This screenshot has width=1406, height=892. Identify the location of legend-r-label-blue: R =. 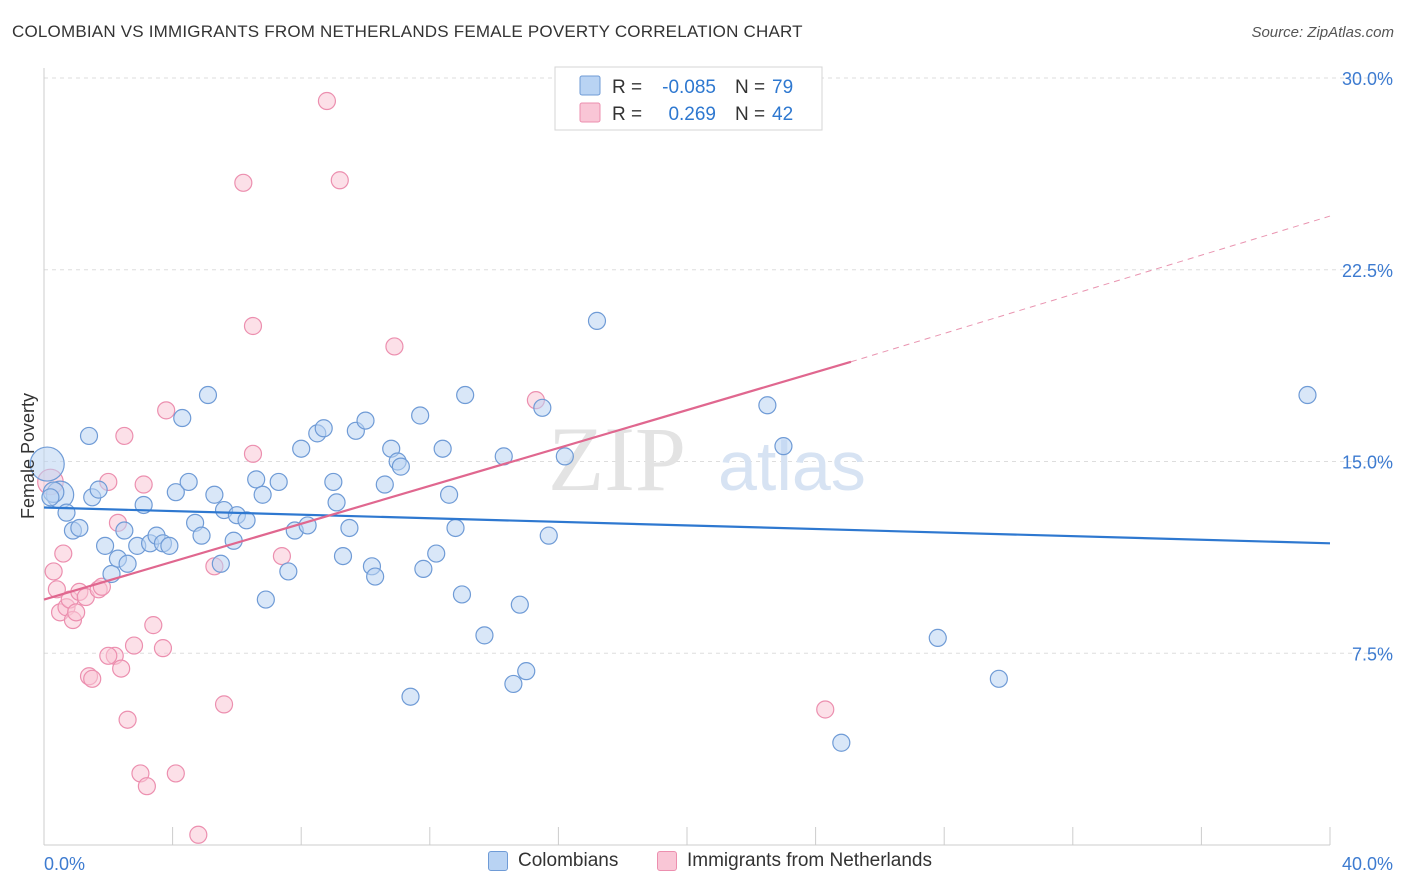
(627, 87).